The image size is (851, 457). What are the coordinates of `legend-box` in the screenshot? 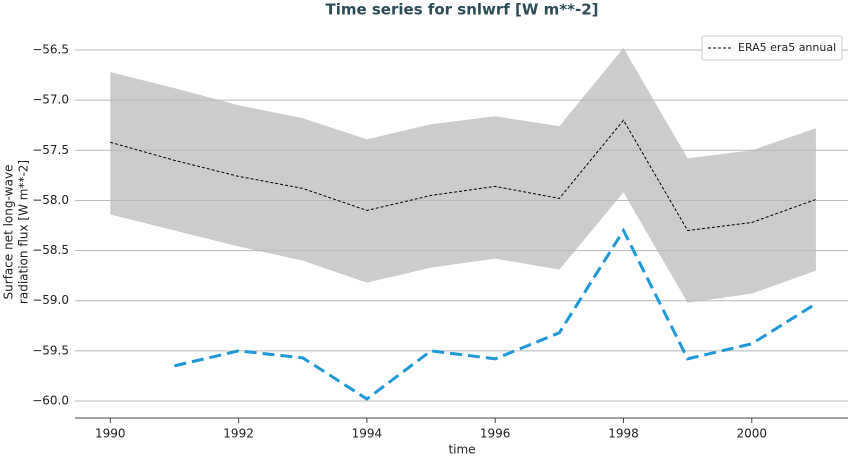 It's located at (772, 48).